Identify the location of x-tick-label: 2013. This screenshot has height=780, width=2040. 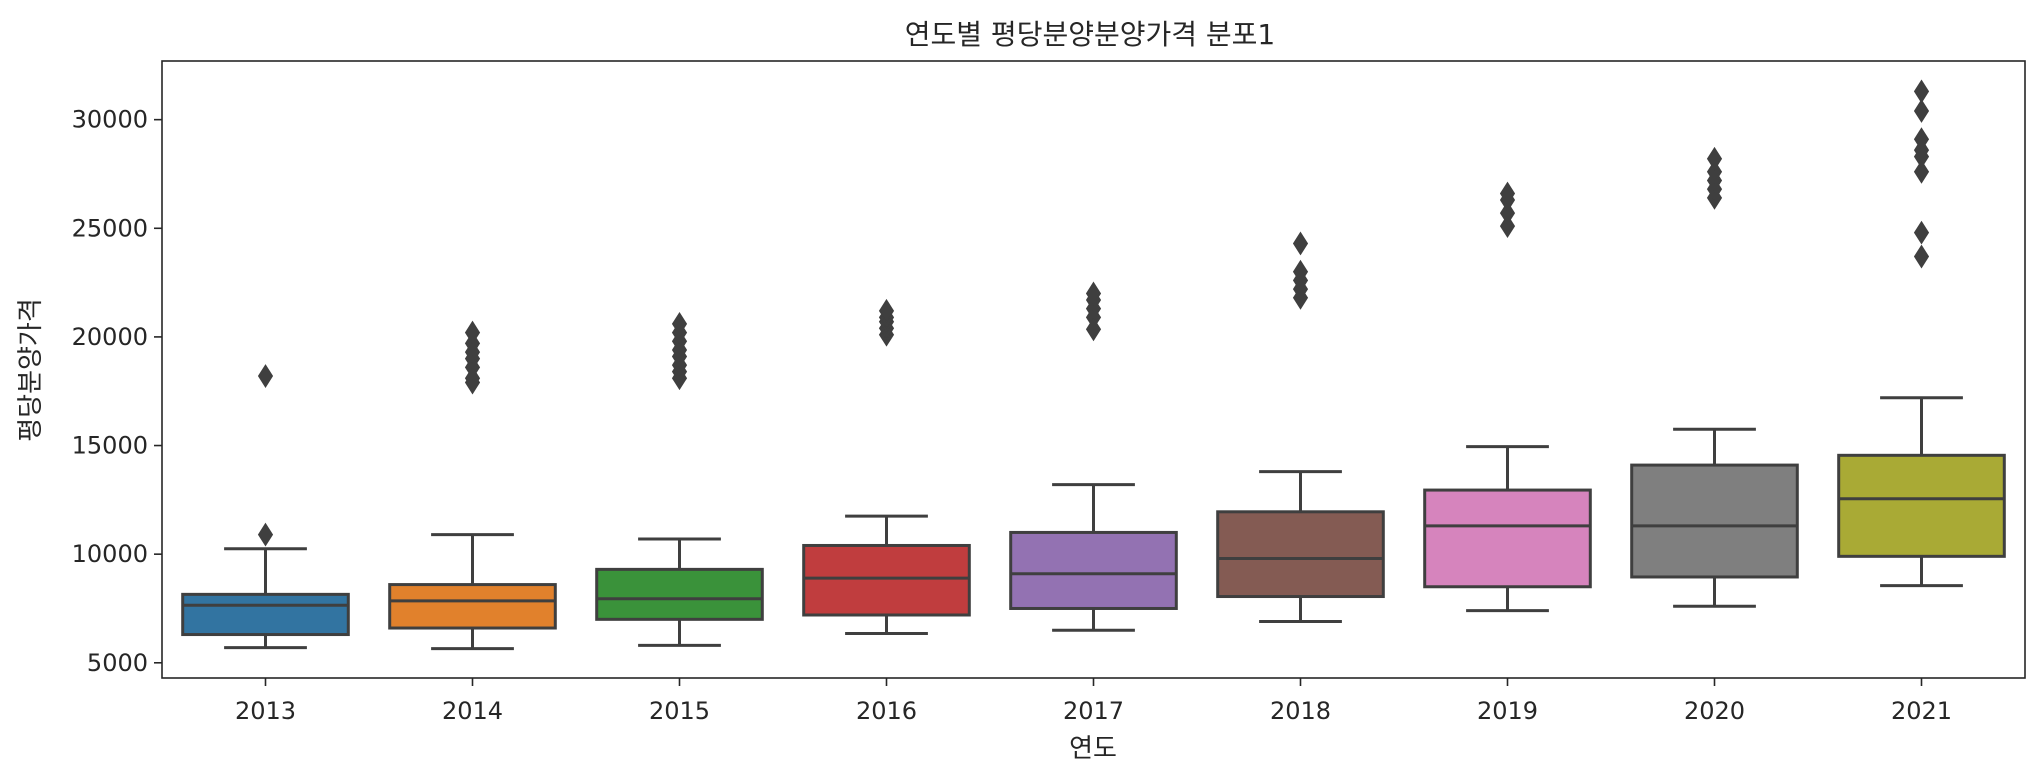
(265, 711).